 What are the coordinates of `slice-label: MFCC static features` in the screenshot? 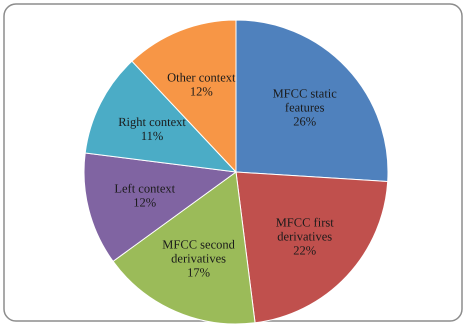 It's located at (305, 100).